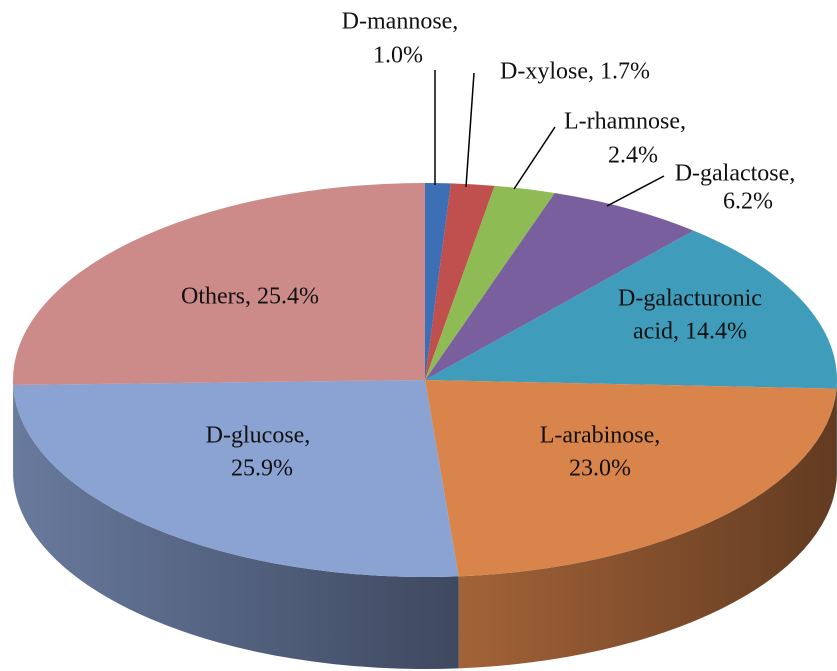 This screenshot has height=671, width=837. Describe the element at coordinates (400, 22) in the screenshot. I see `data-label: D-mannose,` at that location.